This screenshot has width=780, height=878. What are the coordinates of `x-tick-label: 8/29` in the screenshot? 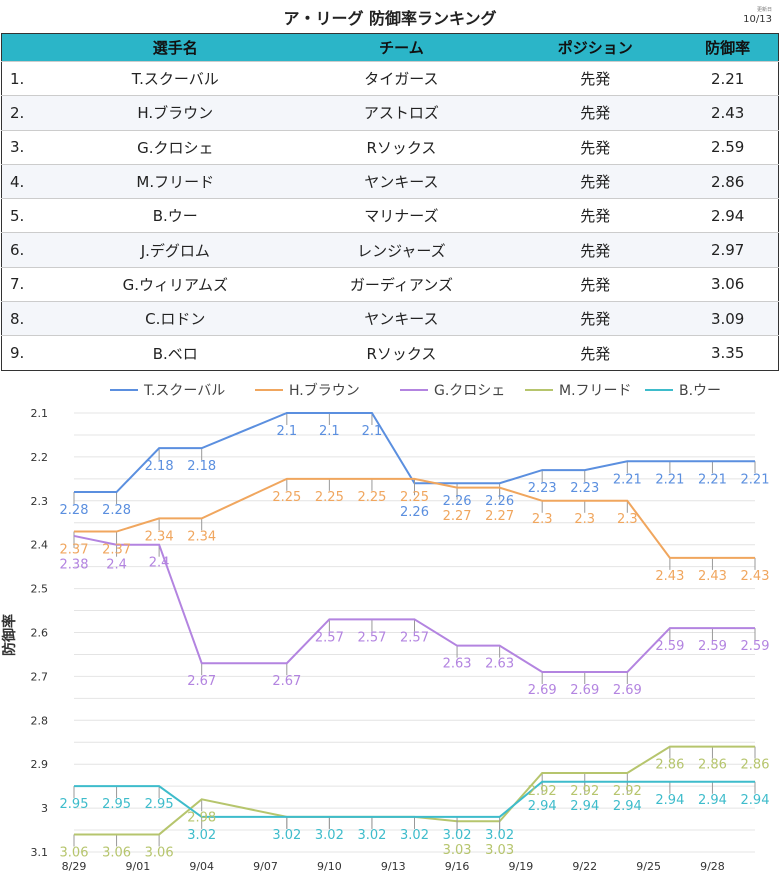 It's located at (74, 866).